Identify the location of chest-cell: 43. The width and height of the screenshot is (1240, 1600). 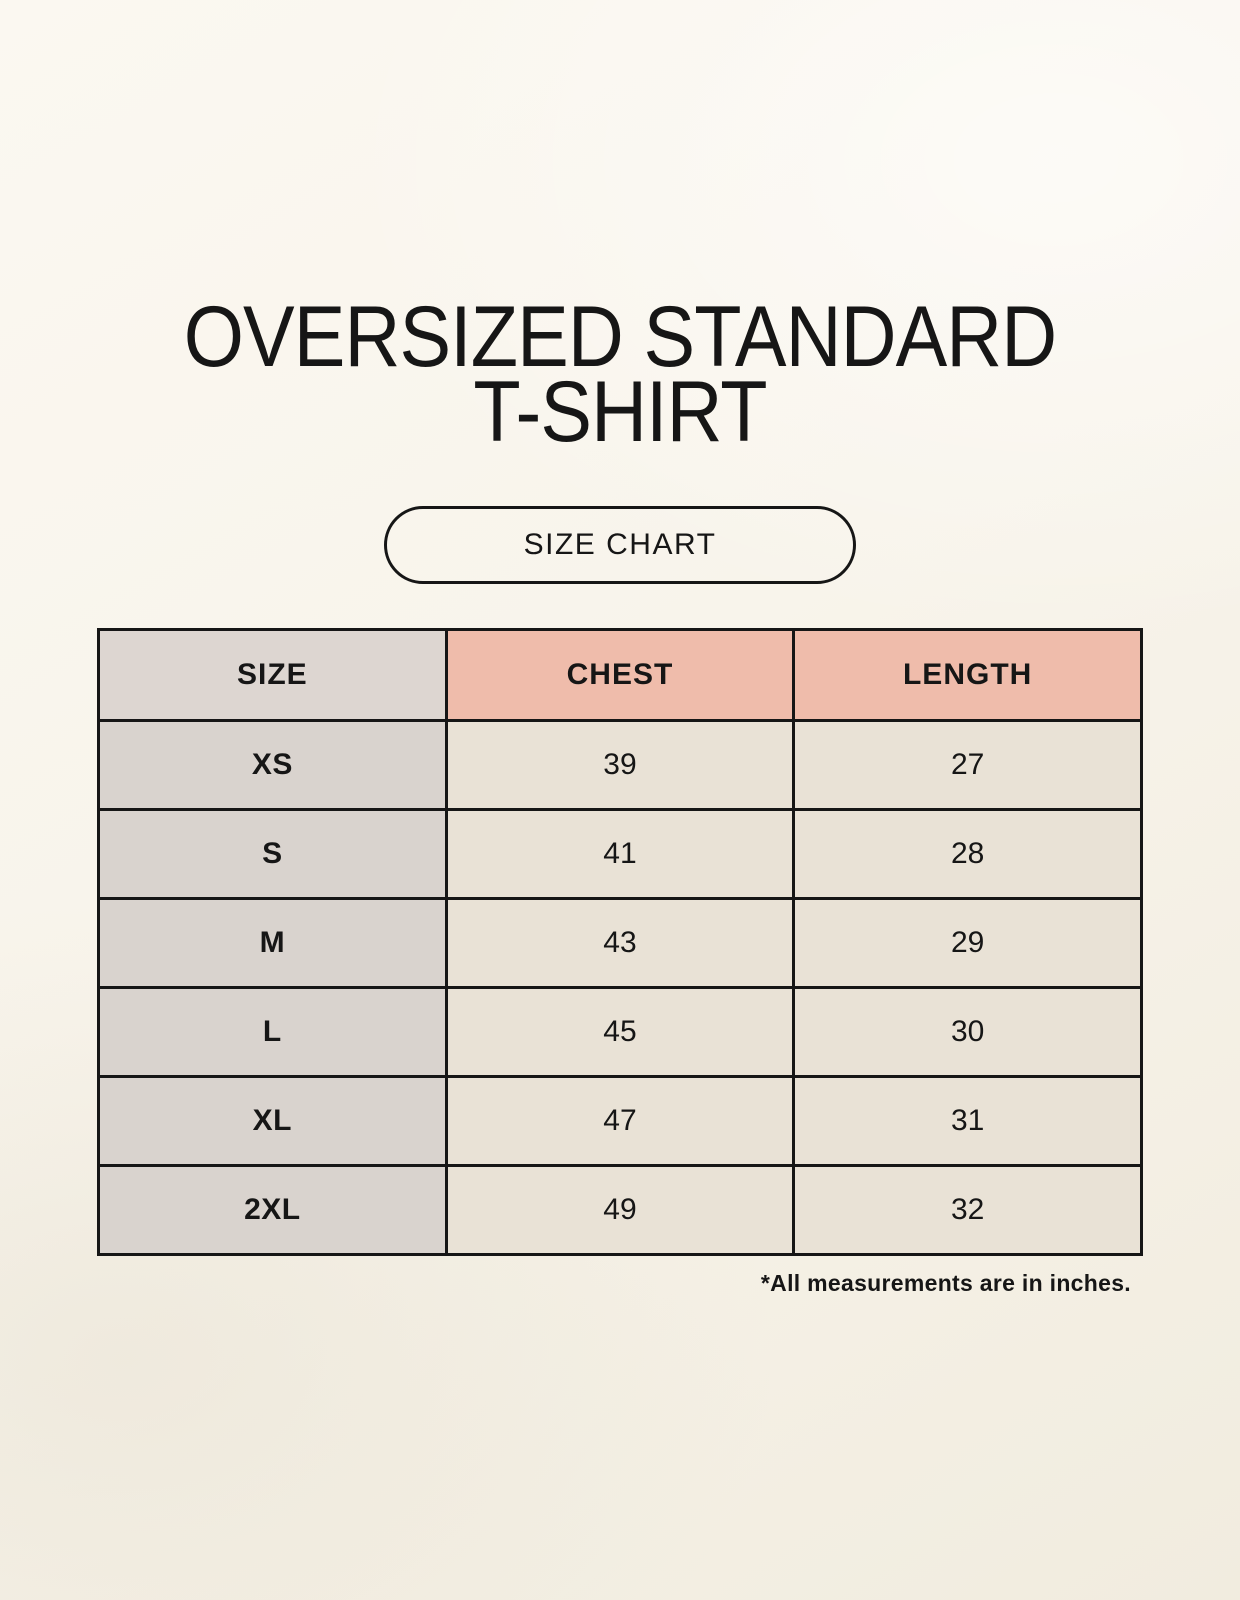
(620, 943).